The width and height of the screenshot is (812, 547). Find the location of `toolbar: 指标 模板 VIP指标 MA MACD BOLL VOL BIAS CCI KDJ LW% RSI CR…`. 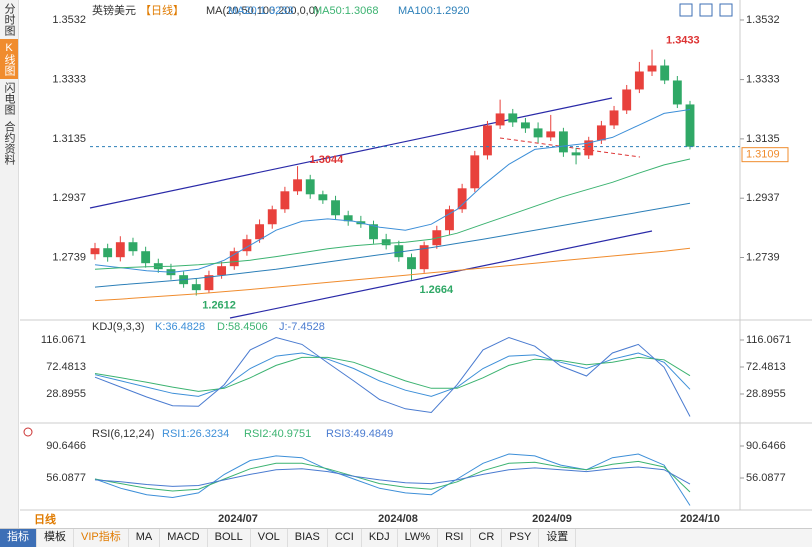

toolbar: 指标 模板 VIP指标 MA MACD BOLL VOL BIAS CCI KDJ LW% RSI CR… is located at coordinates (406, 537).